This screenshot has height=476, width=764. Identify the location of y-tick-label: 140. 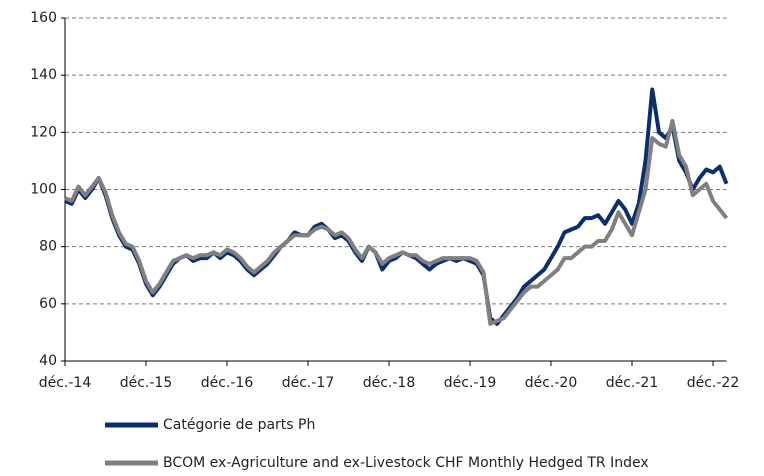
(43, 75).